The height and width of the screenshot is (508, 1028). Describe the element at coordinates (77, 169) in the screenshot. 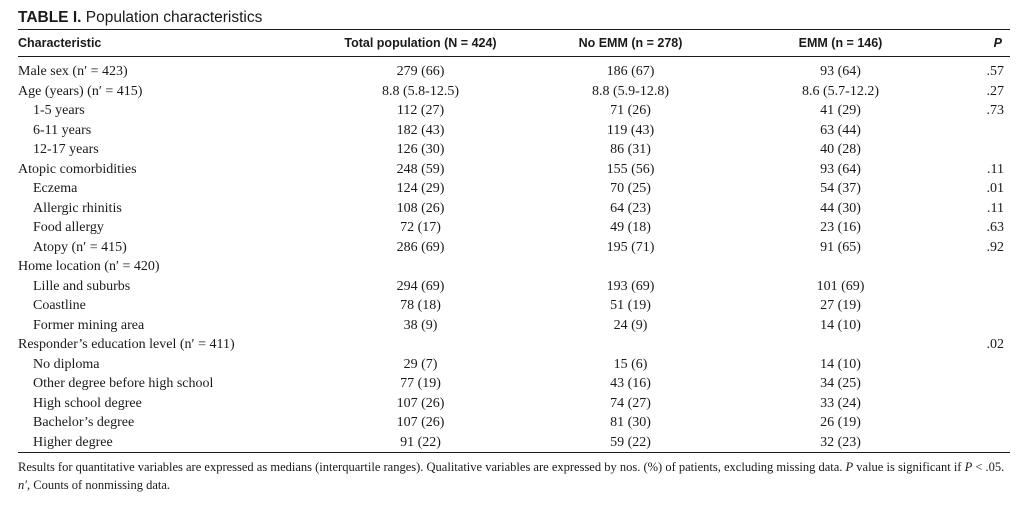

I see `cell-characteristic: Atopic comorbidities` at that location.